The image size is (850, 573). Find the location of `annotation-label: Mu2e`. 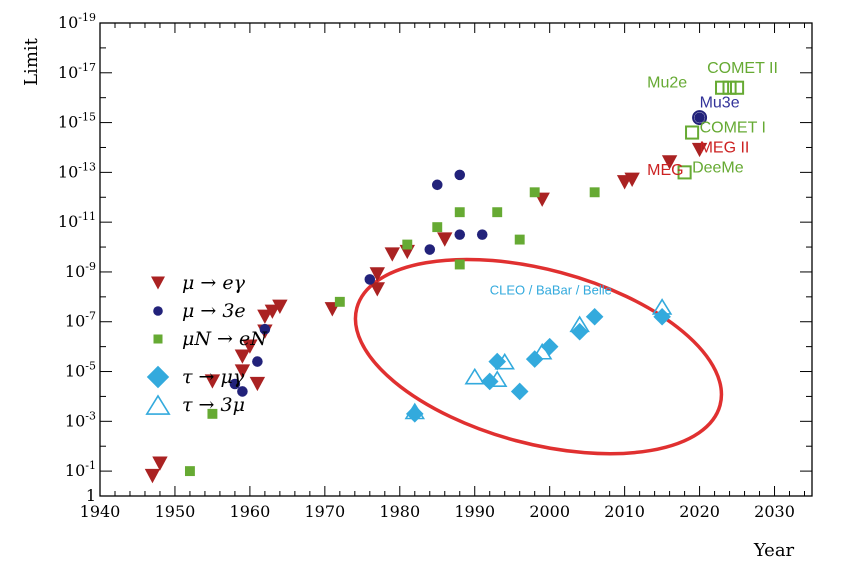

annotation-label: Mu2e is located at coordinates (667, 83).